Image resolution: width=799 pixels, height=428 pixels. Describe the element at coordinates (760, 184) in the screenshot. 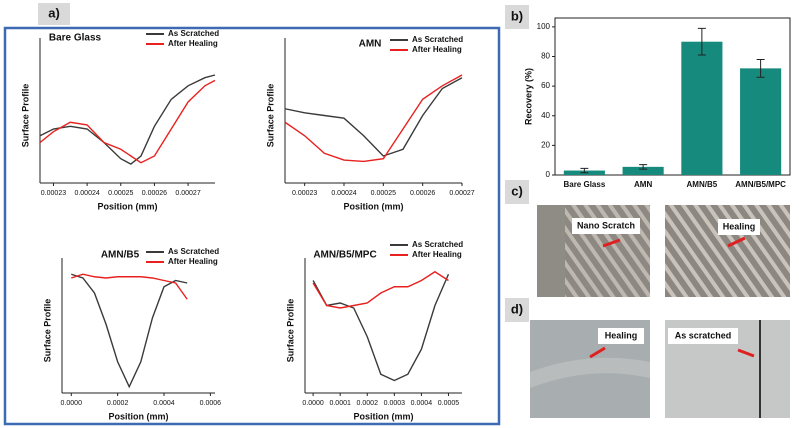

I see `x-tick-label: AMN/B5/MPC` at that location.